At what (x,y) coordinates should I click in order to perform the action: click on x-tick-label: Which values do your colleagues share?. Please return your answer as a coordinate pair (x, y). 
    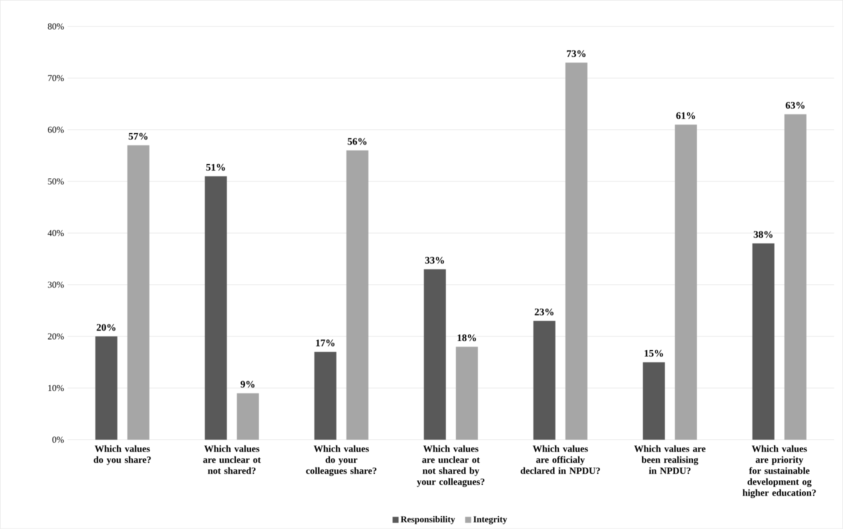
    Looking at the image, I should click on (341, 460).